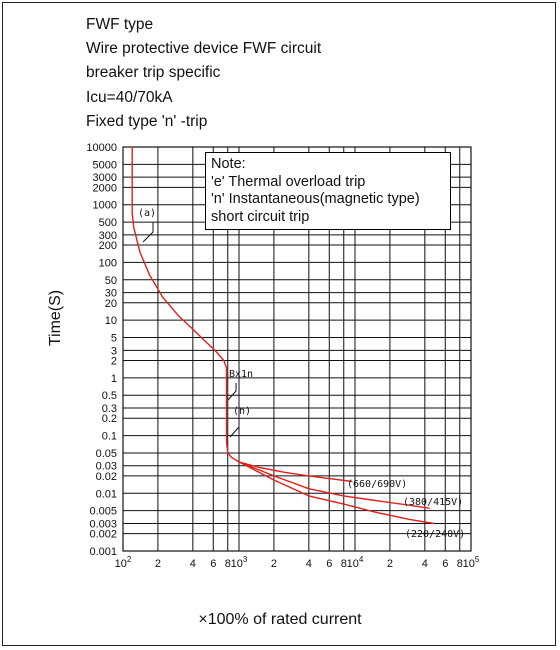 This screenshot has width=560, height=650. What do you see at coordinates (114, 339) in the screenshot?
I see `y-tick-label: 5` at bounding box center [114, 339].